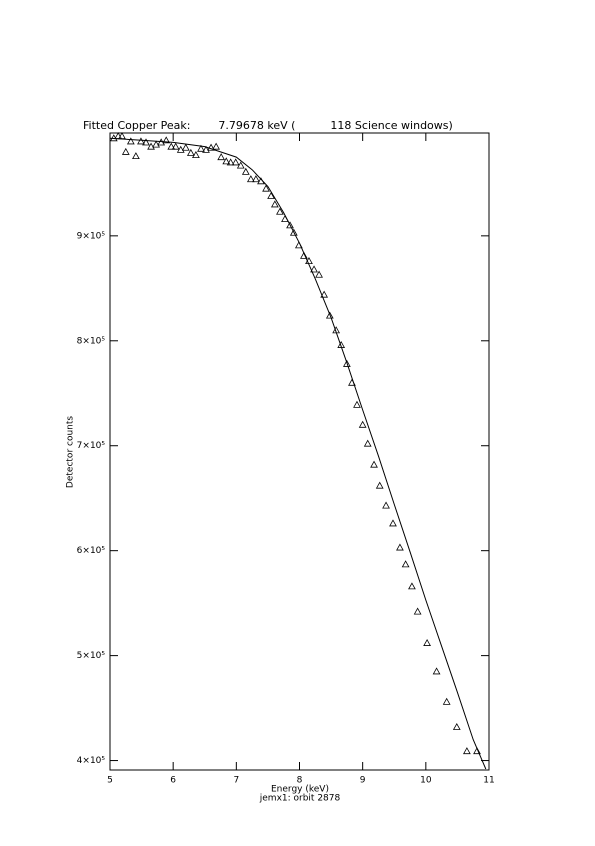  Describe the element at coordinates (236, 781) in the screenshot. I see `x-tick-label: 7` at that location.